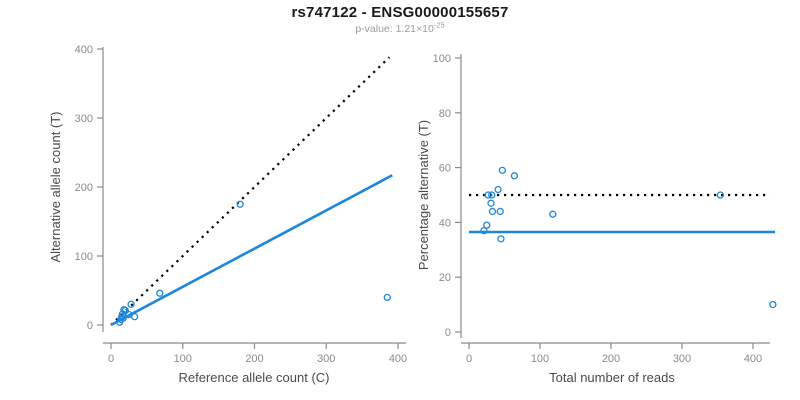 The height and width of the screenshot is (400, 800). I want to click on p-value-exponent: -25, so click(439, 25).